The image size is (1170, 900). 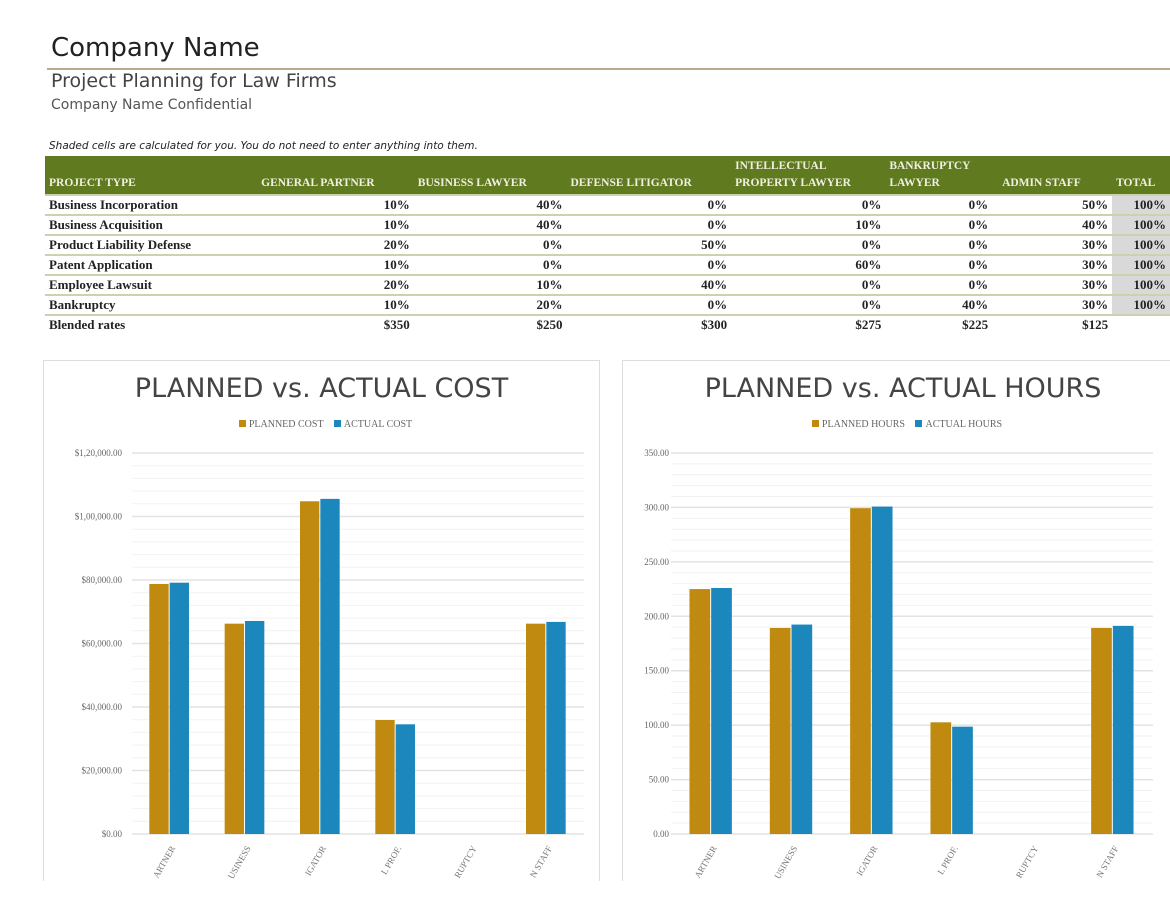 I want to click on blended-rate-cell: $275, so click(x=808, y=324).